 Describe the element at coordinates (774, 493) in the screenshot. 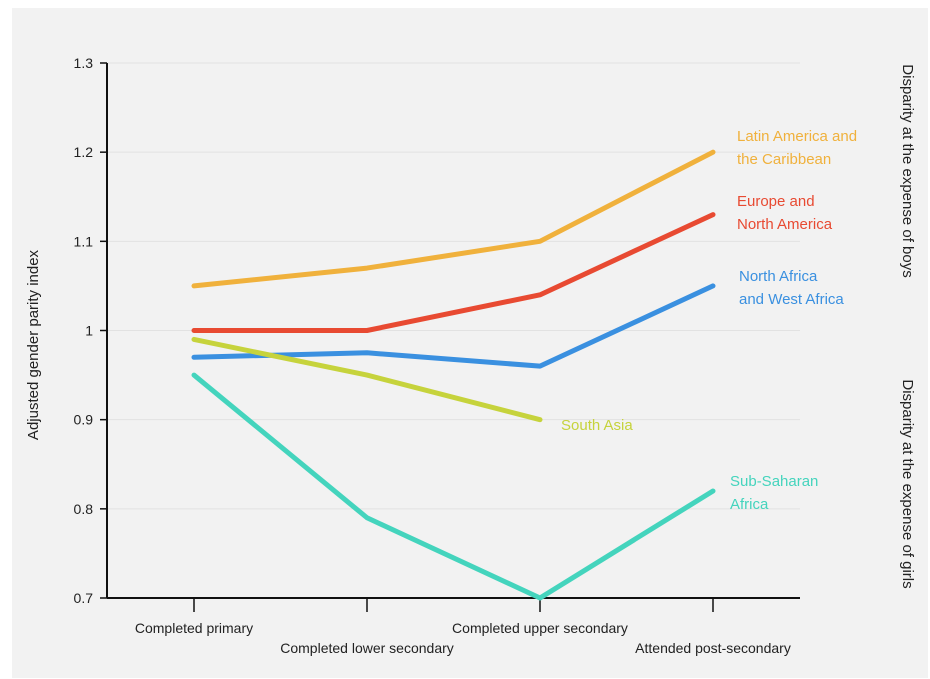

I see `series-label: Sub-Saharan Africa` at that location.